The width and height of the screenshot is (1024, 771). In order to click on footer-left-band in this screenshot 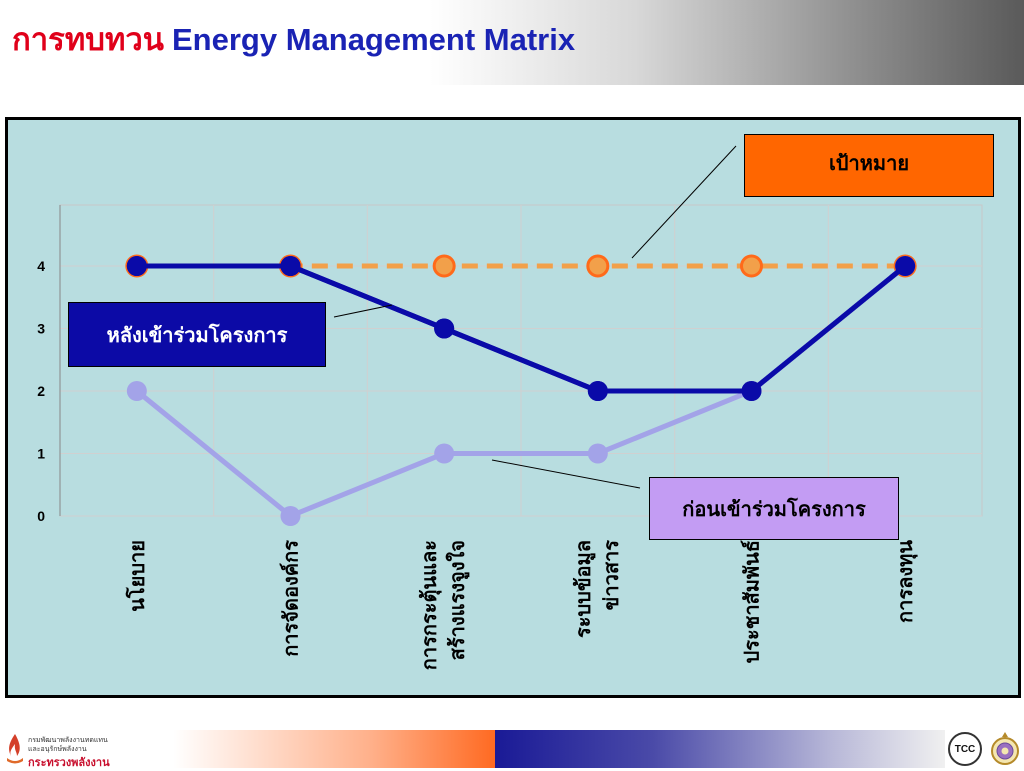, I will do `click(247, 749)`.